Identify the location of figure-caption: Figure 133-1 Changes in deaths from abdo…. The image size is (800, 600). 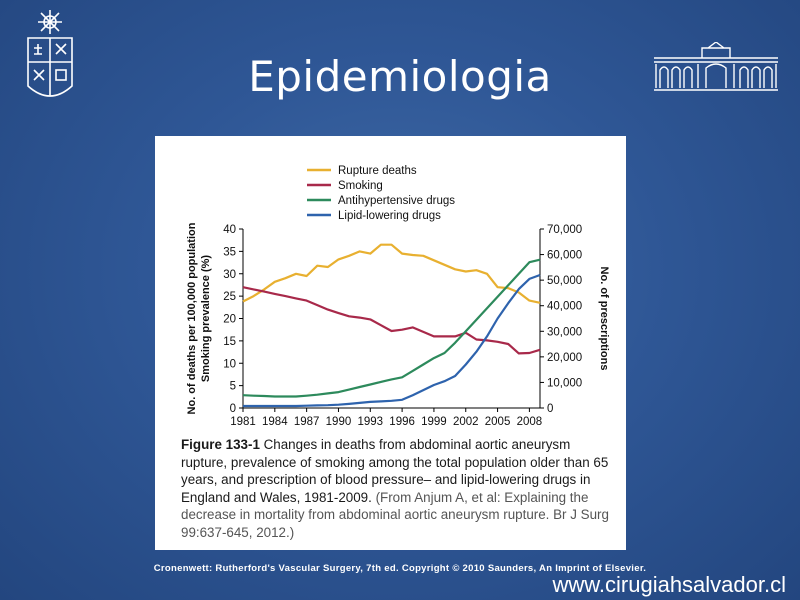
(400, 488).